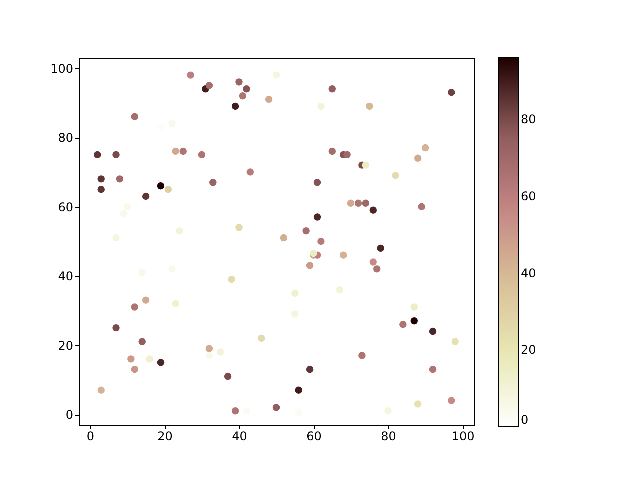 Image resolution: width=640 pixels, height=480 pixels. What do you see at coordinates (90, 437) in the screenshot?
I see `x-tick-label: 0` at bounding box center [90, 437].